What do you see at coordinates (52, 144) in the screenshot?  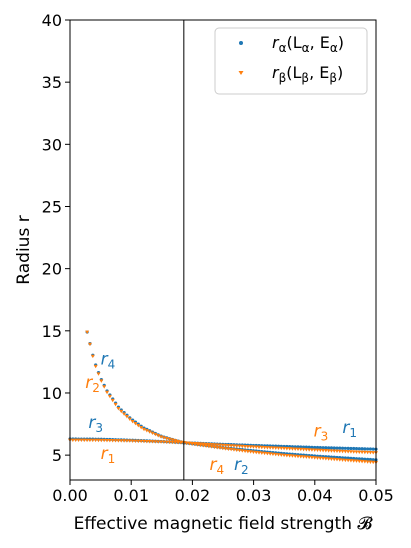 I see `y-tick-label: 30` at bounding box center [52, 144].